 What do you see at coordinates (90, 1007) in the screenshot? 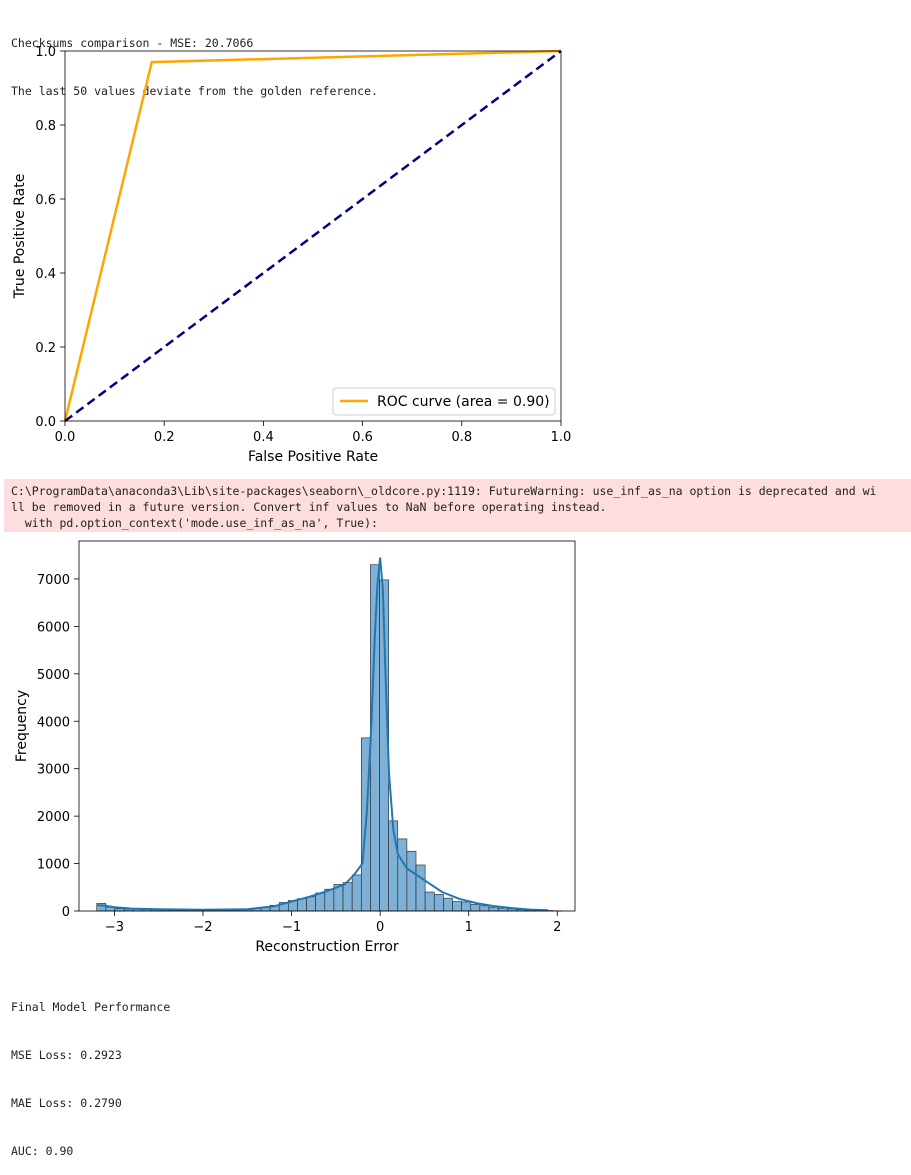
I see `output-final-title: Final Model Performance` at bounding box center [90, 1007].